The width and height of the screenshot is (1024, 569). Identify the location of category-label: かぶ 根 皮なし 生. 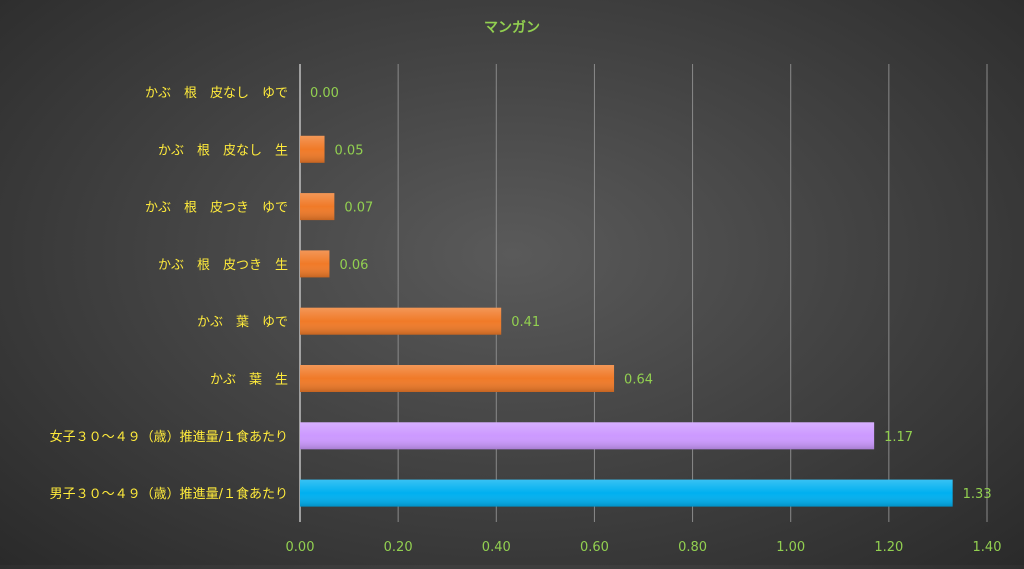
(223, 150).